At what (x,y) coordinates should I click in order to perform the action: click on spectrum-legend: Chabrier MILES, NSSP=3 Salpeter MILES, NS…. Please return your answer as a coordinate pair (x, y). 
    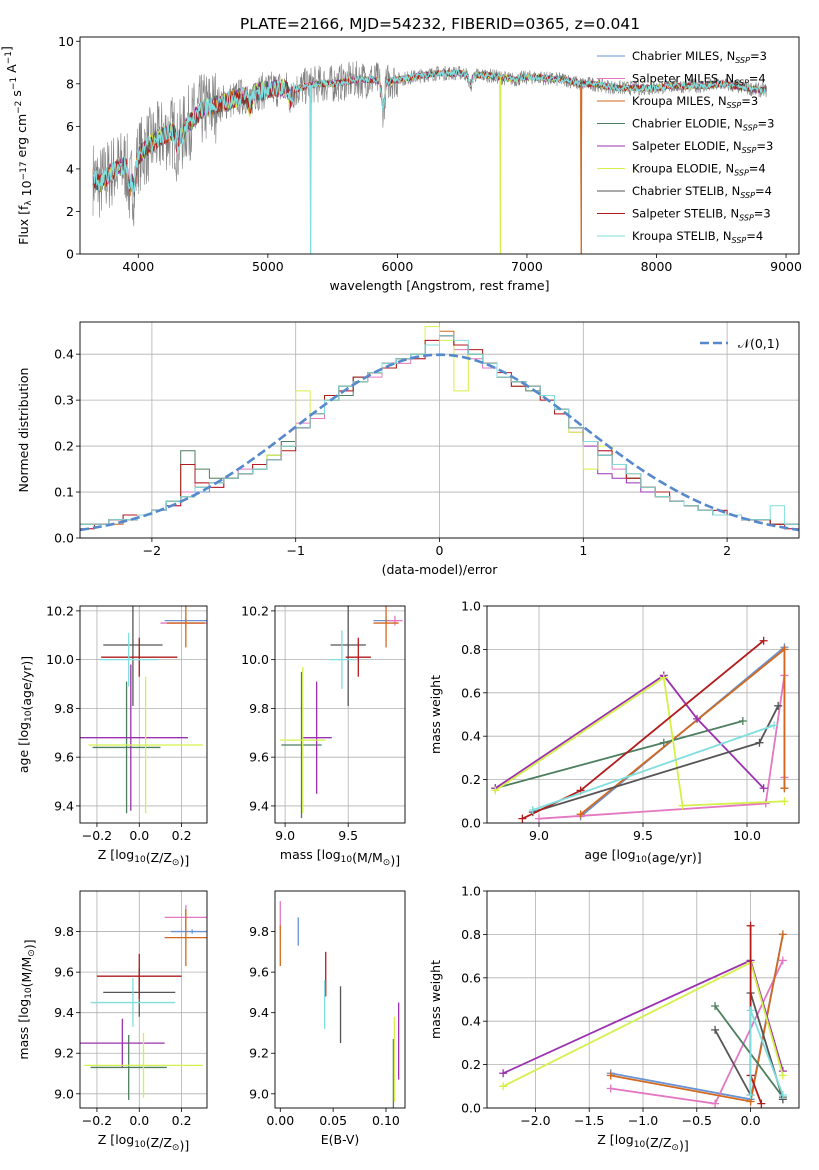
    Looking at the image, I should click on (685, 147).